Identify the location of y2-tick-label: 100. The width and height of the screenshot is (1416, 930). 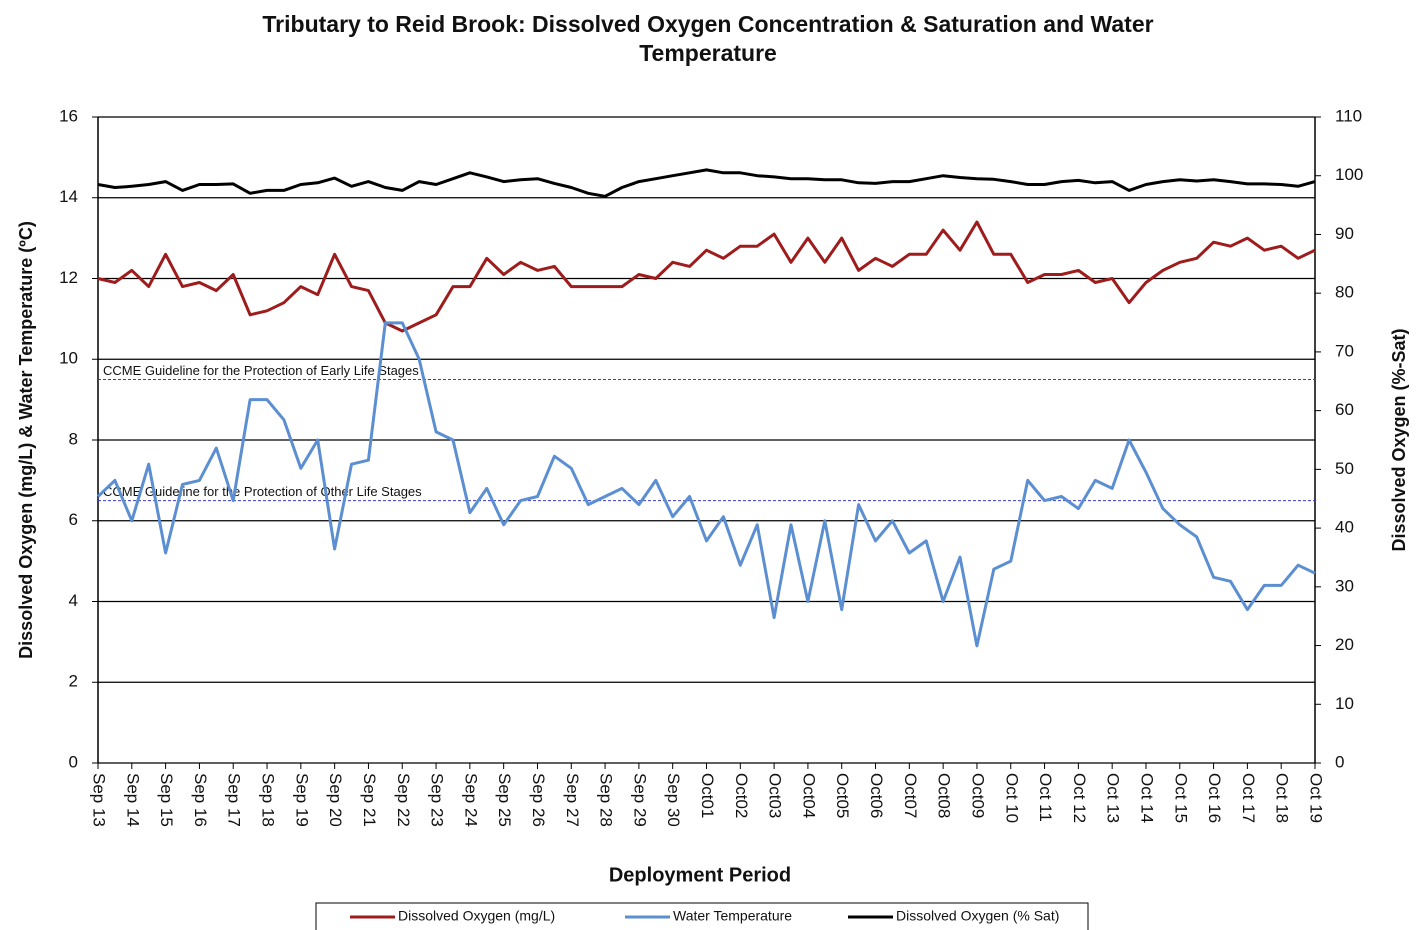
(1349, 174).